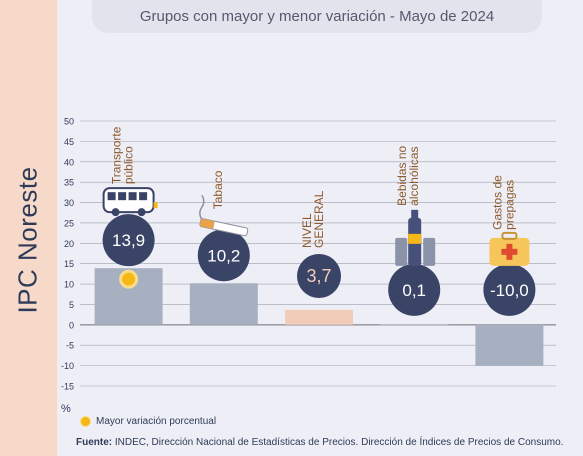  I want to click on y-tick-label: 0, so click(71, 325).